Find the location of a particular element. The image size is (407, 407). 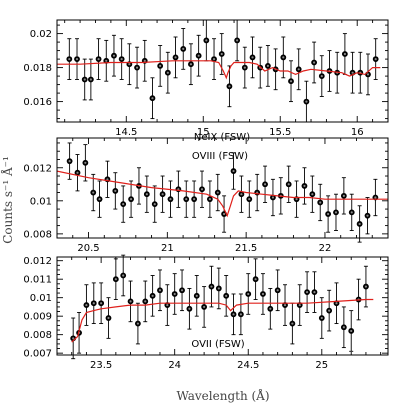

x-tick-label: 25 is located at coordinates (321, 365).